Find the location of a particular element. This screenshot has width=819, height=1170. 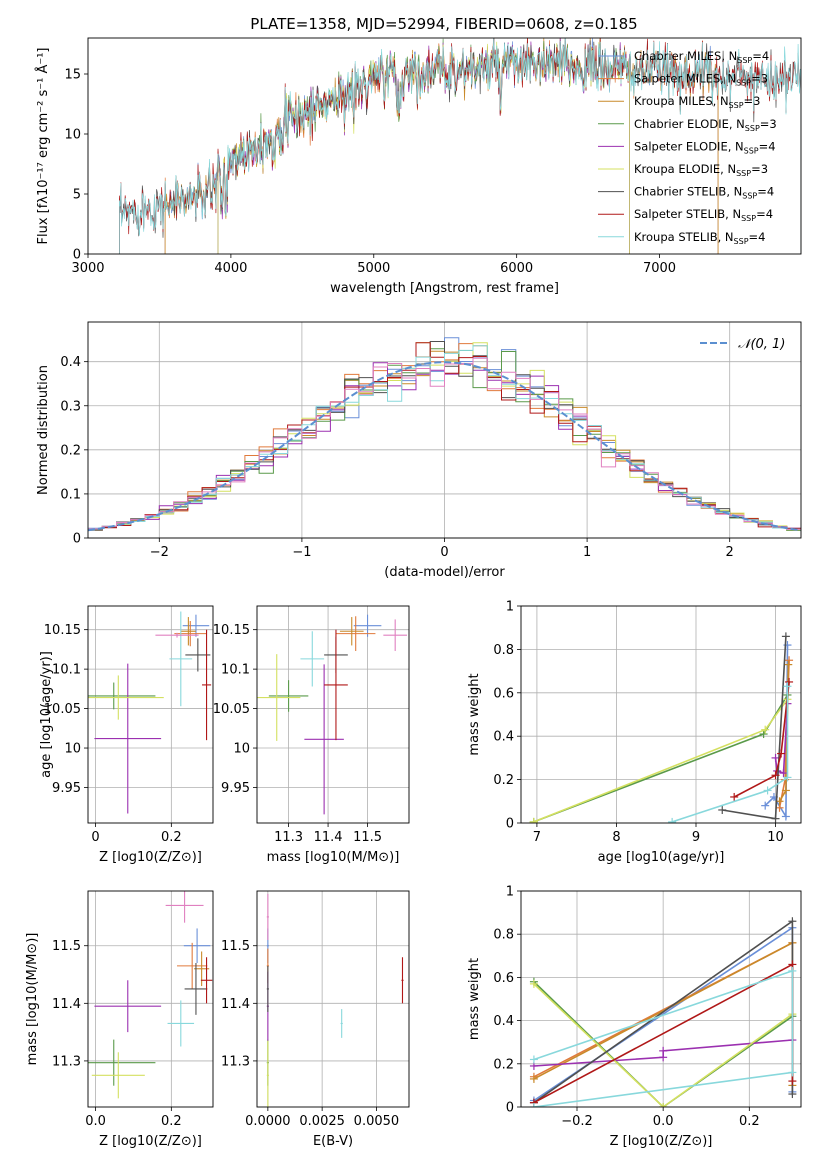

y-axis-label: age [log10(age/yr)] is located at coordinates (46, 714).